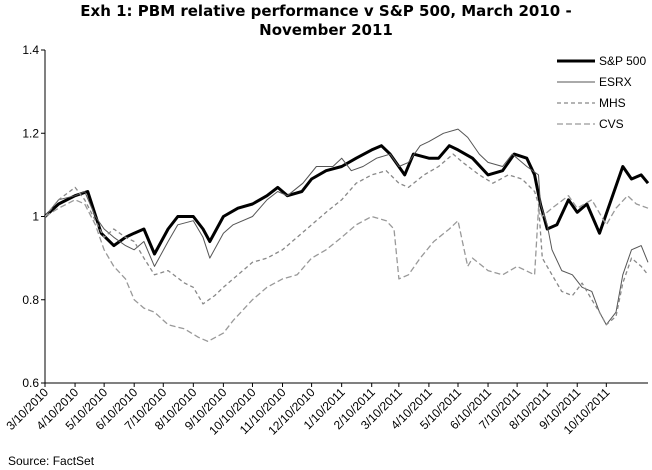  What do you see at coordinates (615, 82) in the screenshot?
I see `legend-label-esrx: ESRX` at bounding box center [615, 82].